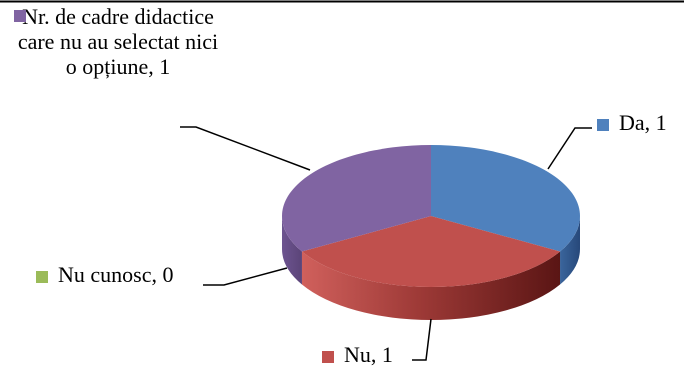  What do you see at coordinates (431, 285) in the screenshot?
I see `pie-side-nu` at bounding box center [431, 285].